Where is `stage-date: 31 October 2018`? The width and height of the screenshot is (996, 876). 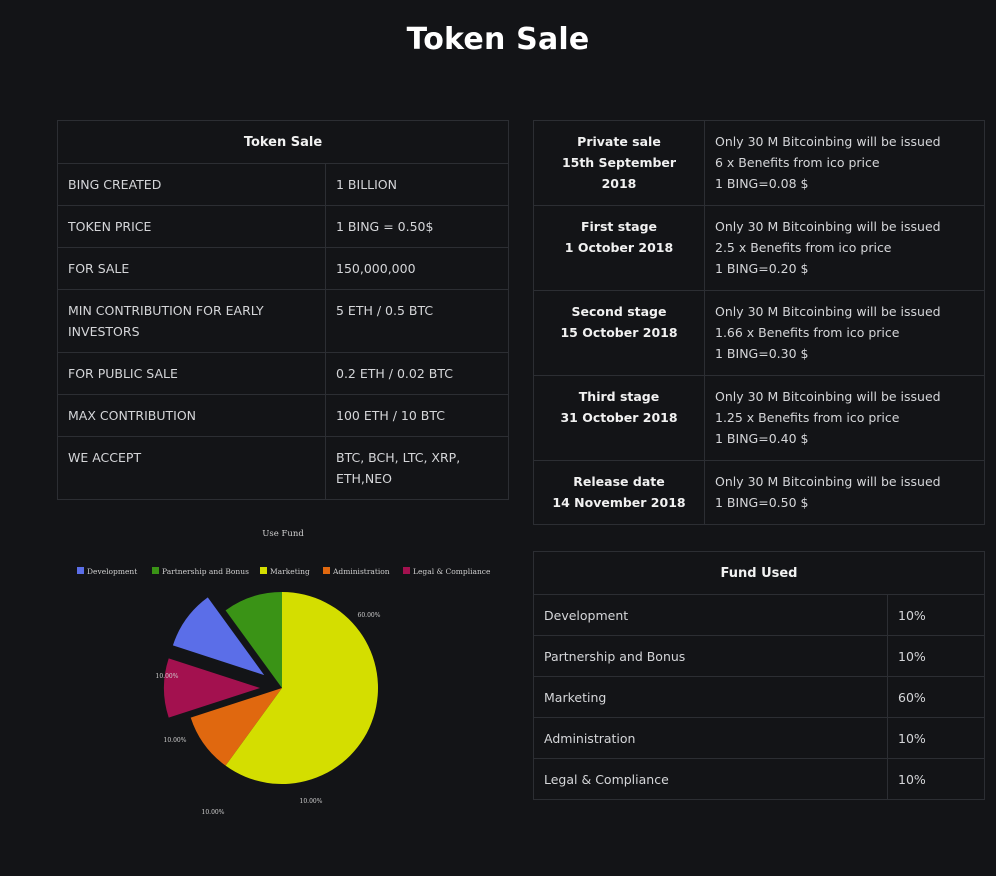
stage-date: 31 October 2018 is located at coordinates (619, 417).